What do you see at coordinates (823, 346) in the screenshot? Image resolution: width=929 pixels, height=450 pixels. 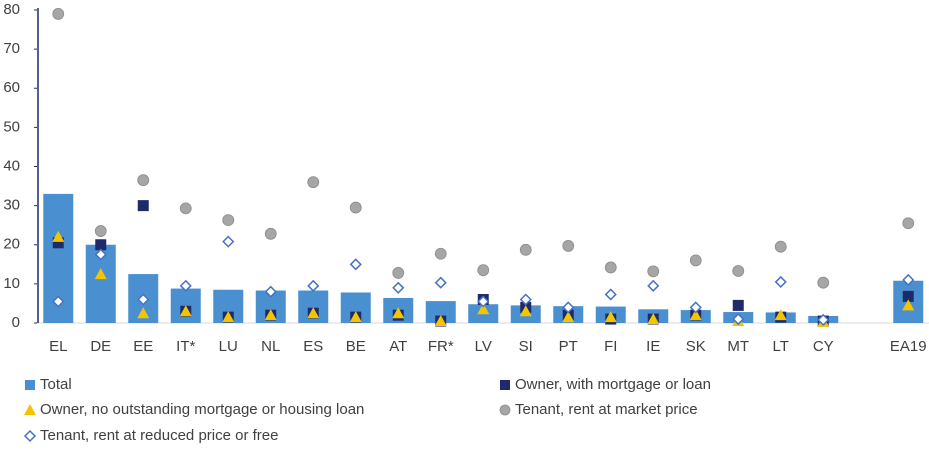 I see `x-tick-label: CY` at bounding box center [823, 346].